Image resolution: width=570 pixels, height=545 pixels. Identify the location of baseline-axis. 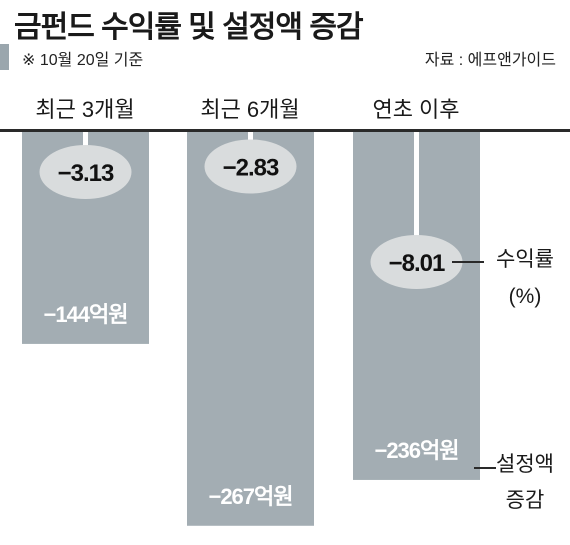
(285, 130).